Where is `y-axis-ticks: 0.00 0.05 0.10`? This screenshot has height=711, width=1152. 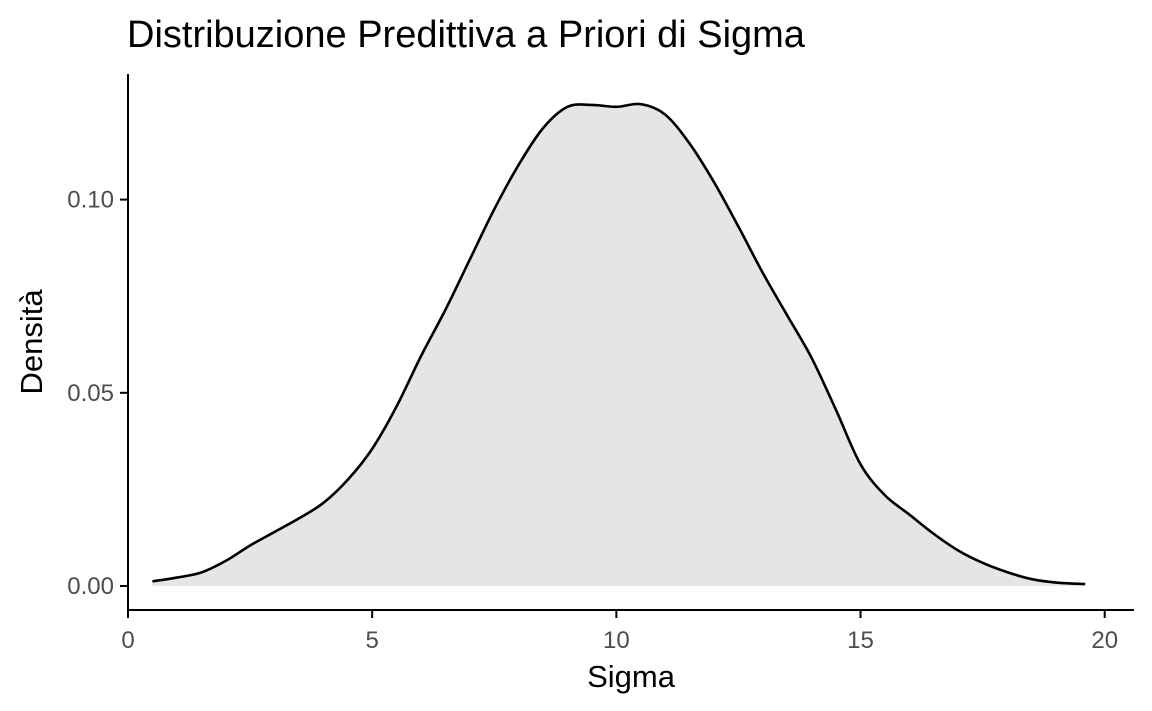 y-axis-ticks: 0.00 0.05 0.10 is located at coordinates (97, 393).